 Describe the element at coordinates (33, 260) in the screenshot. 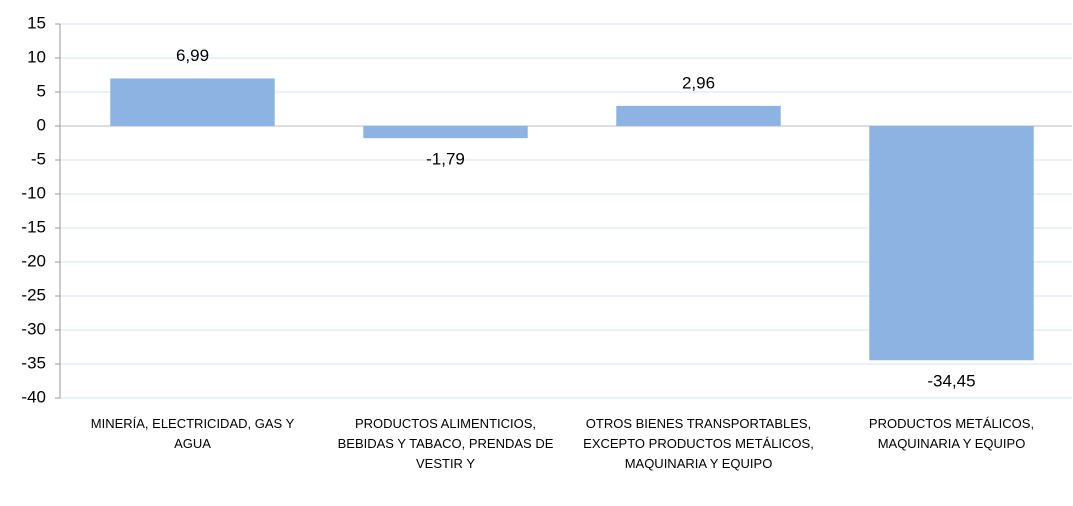

I see `y-tick-label: -20` at that location.